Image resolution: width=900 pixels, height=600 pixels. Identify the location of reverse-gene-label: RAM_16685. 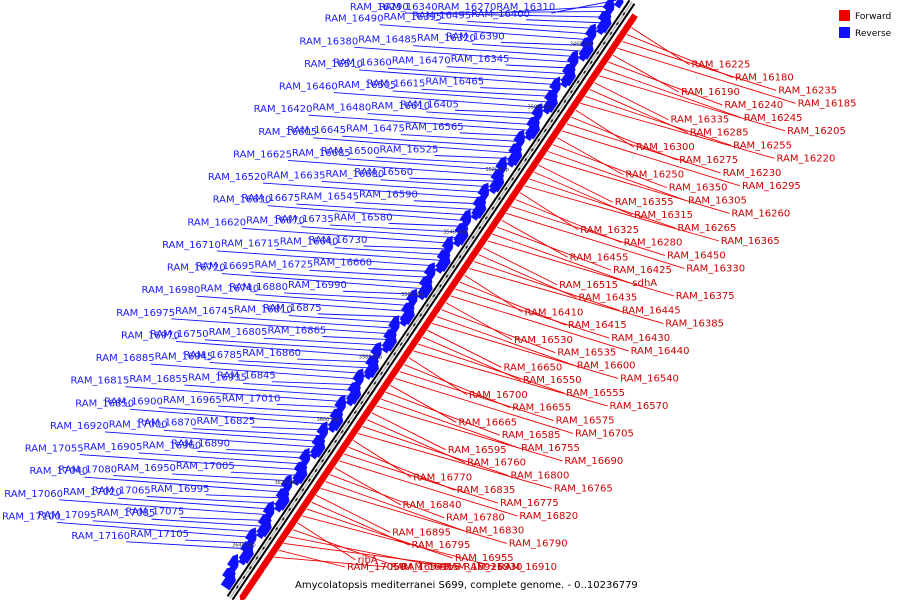
(321, 153).